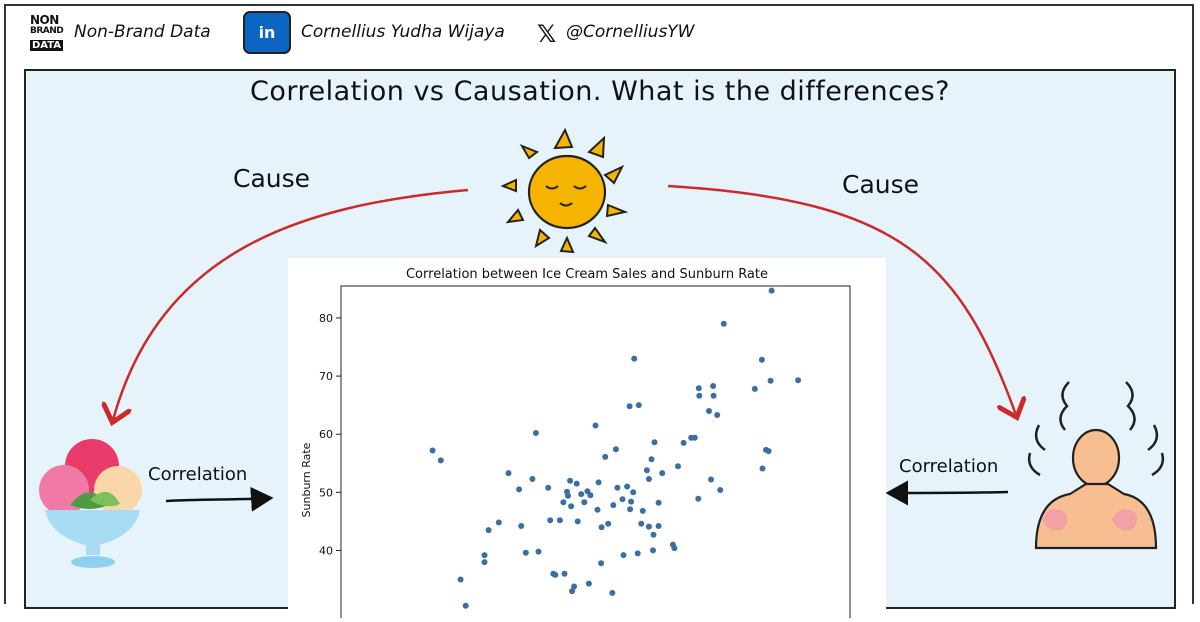 The height and width of the screenshot is (622, 1200). I want to click on sun-icon, so click(564, 190).